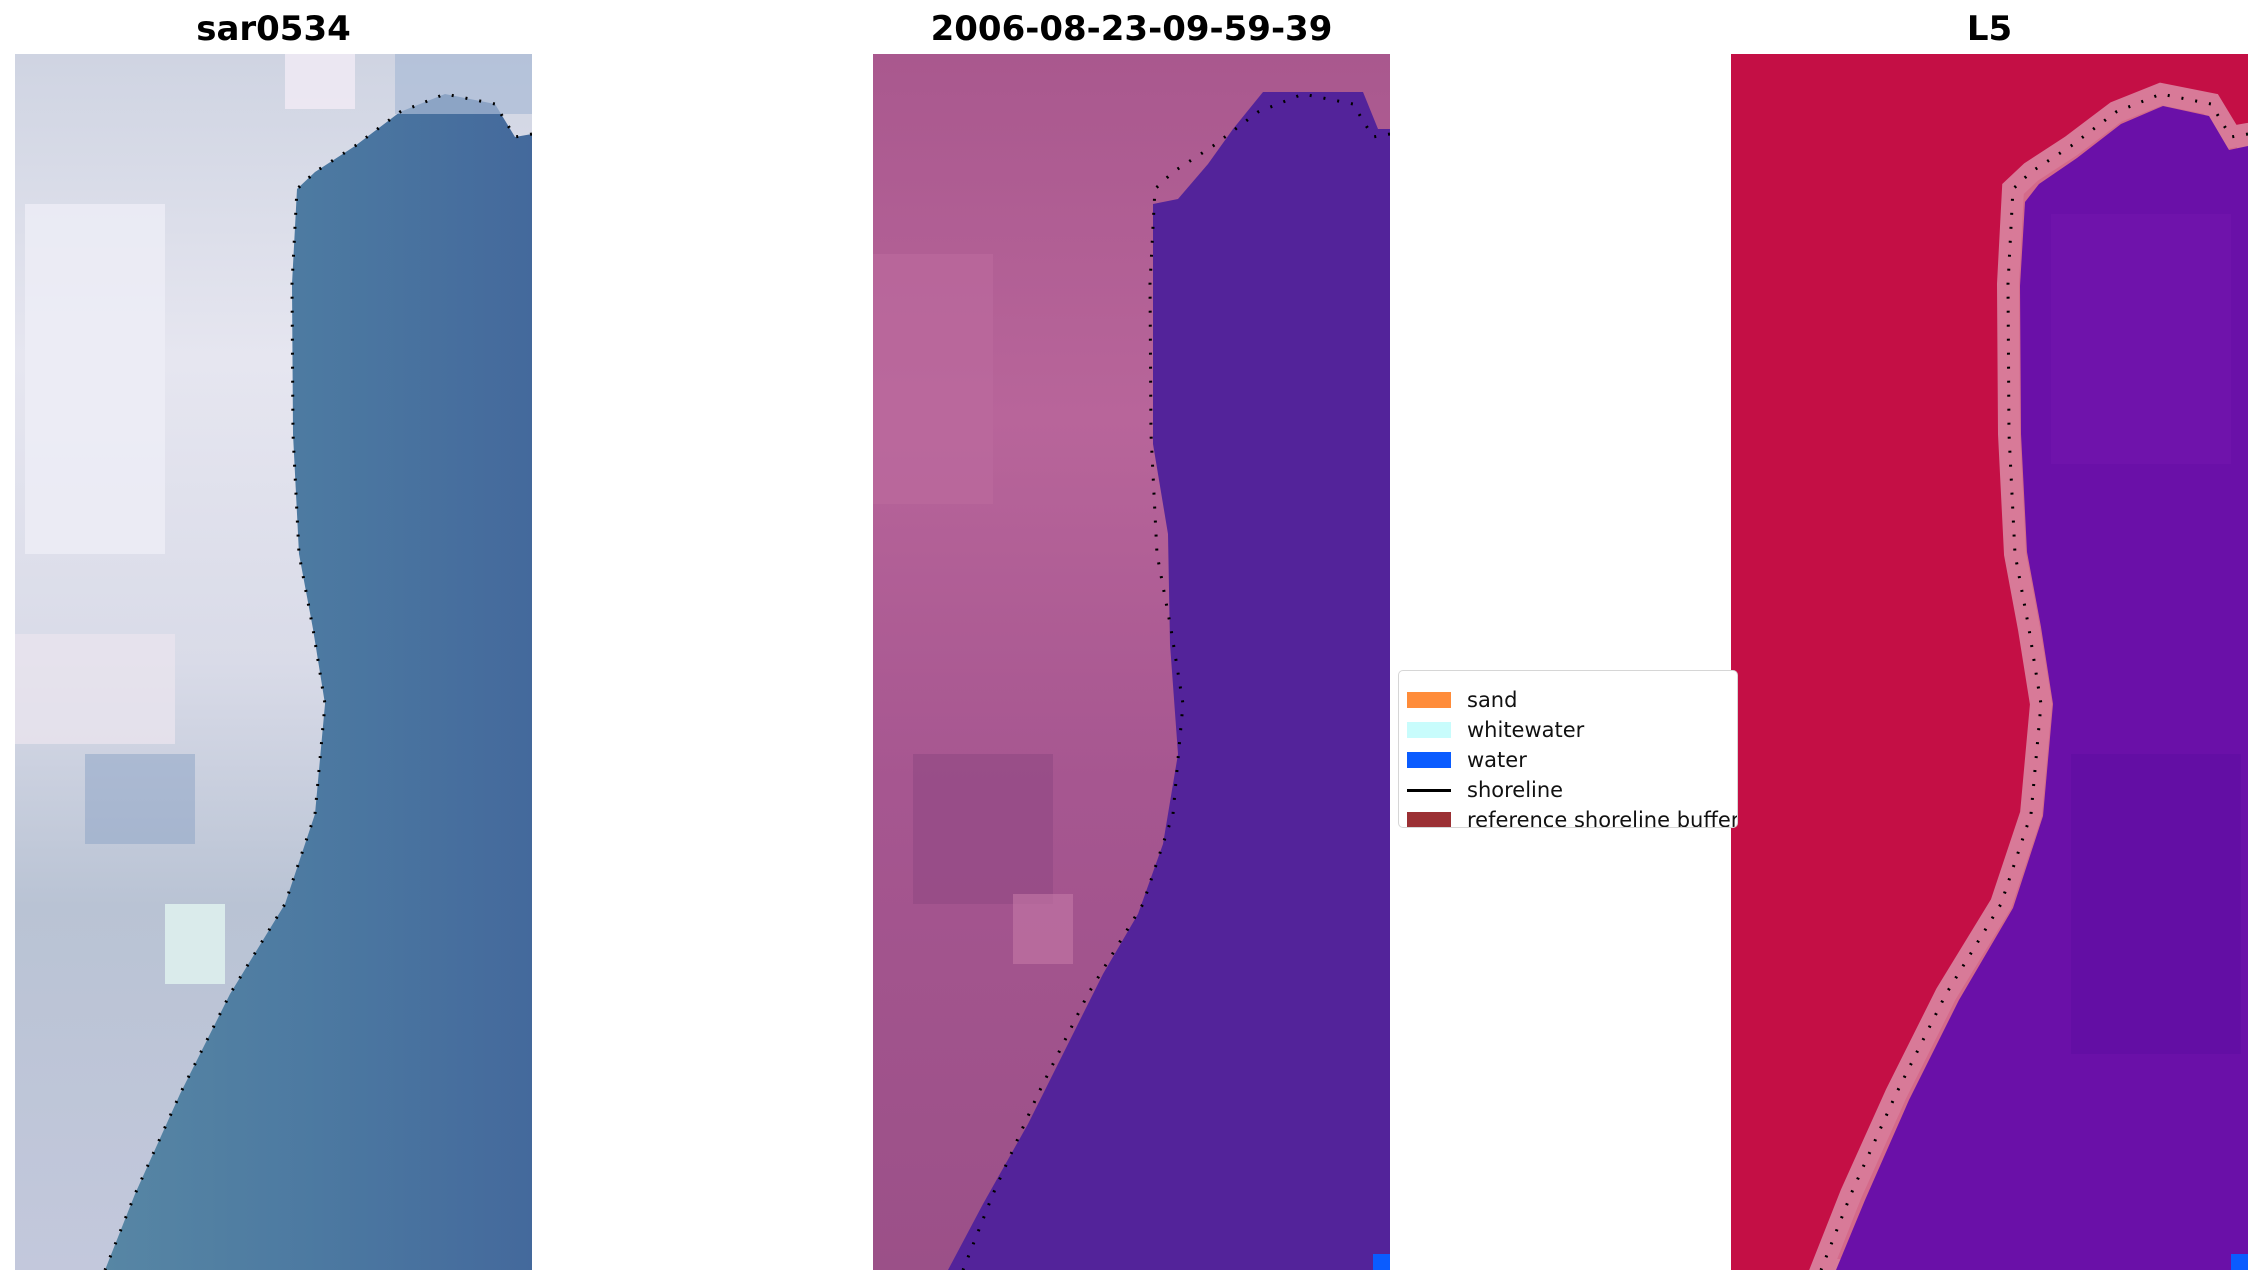  Describe the element at coordinates (1429, 819) in the screenshot. I see `reference-buffer-swatch` at that location.